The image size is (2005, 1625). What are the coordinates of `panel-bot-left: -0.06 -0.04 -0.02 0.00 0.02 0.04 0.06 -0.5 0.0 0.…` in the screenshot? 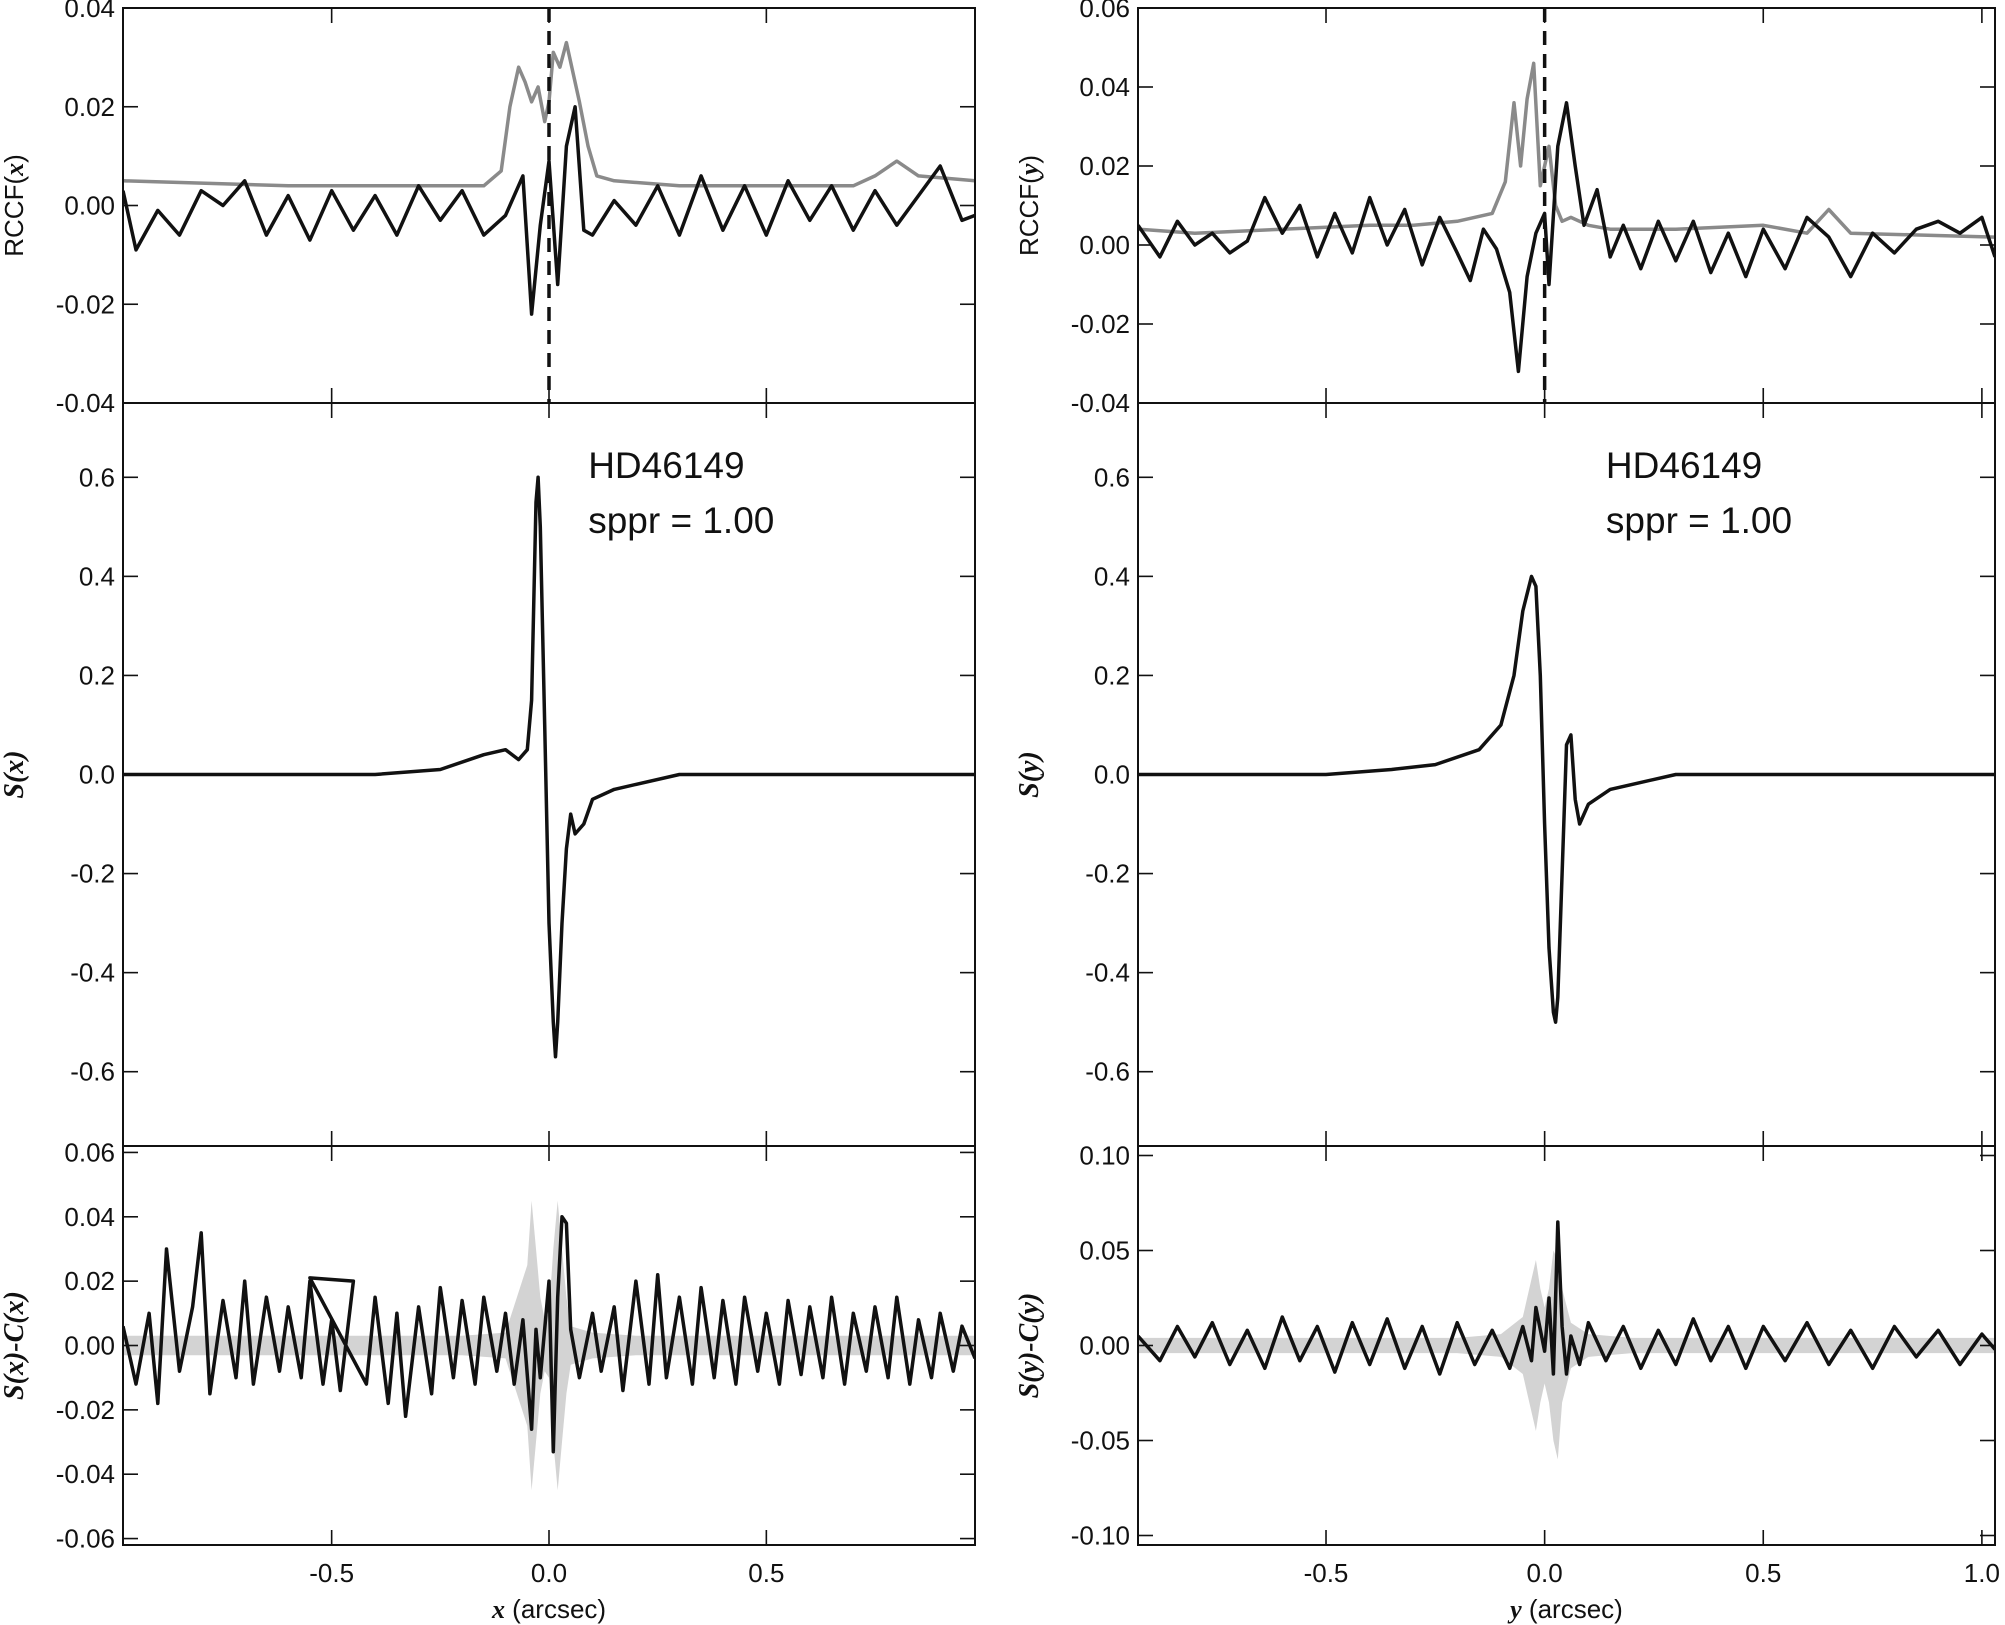 It's located at (488, 1380).